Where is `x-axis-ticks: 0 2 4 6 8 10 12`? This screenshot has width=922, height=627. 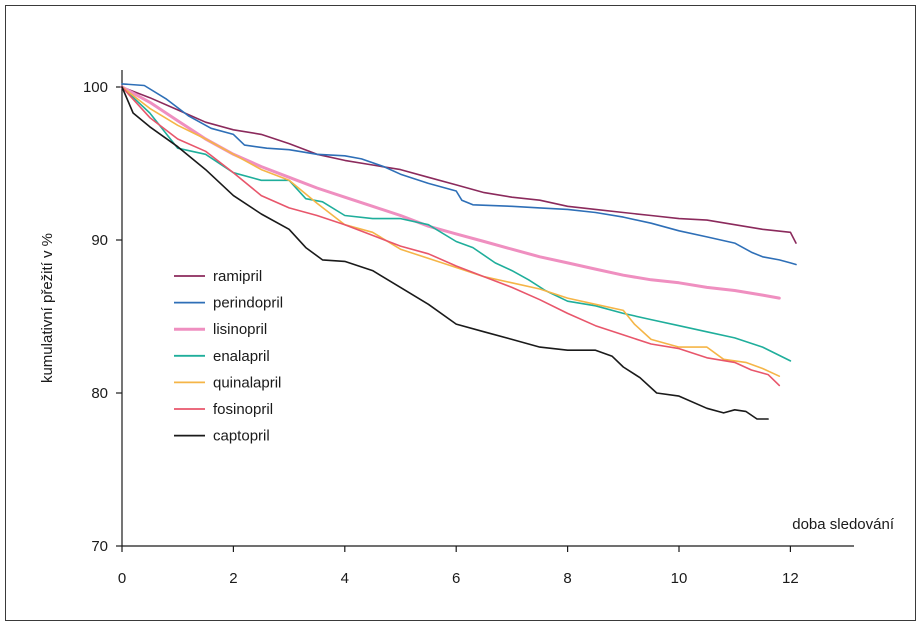 x-axis-ticks: 0 2 4 6 8 10 12 is located at coordinates (458, 566).